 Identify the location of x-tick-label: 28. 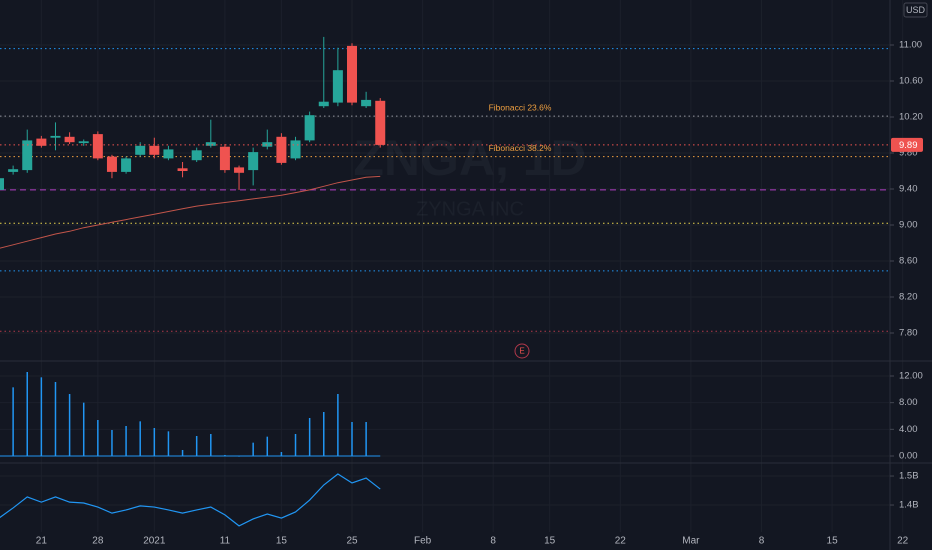
(98, 541).